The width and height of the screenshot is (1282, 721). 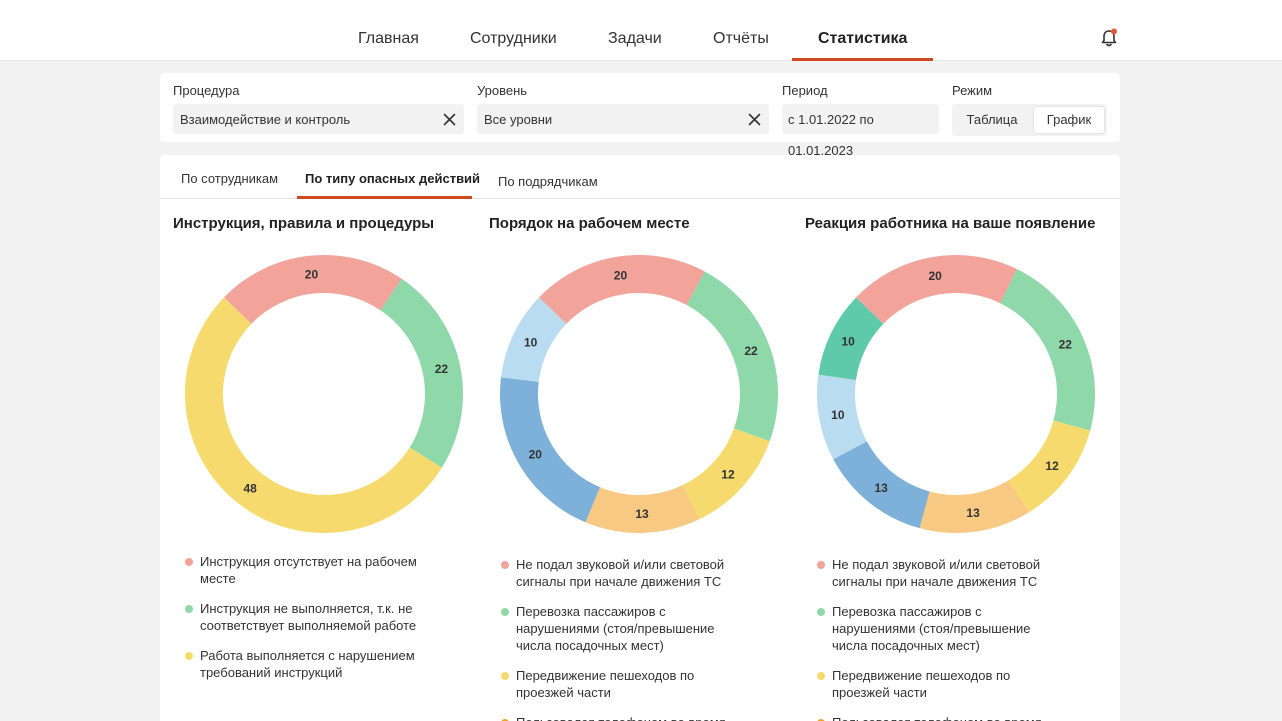 I want to click on notification-bell-icon, so click(x=1109, y=38).